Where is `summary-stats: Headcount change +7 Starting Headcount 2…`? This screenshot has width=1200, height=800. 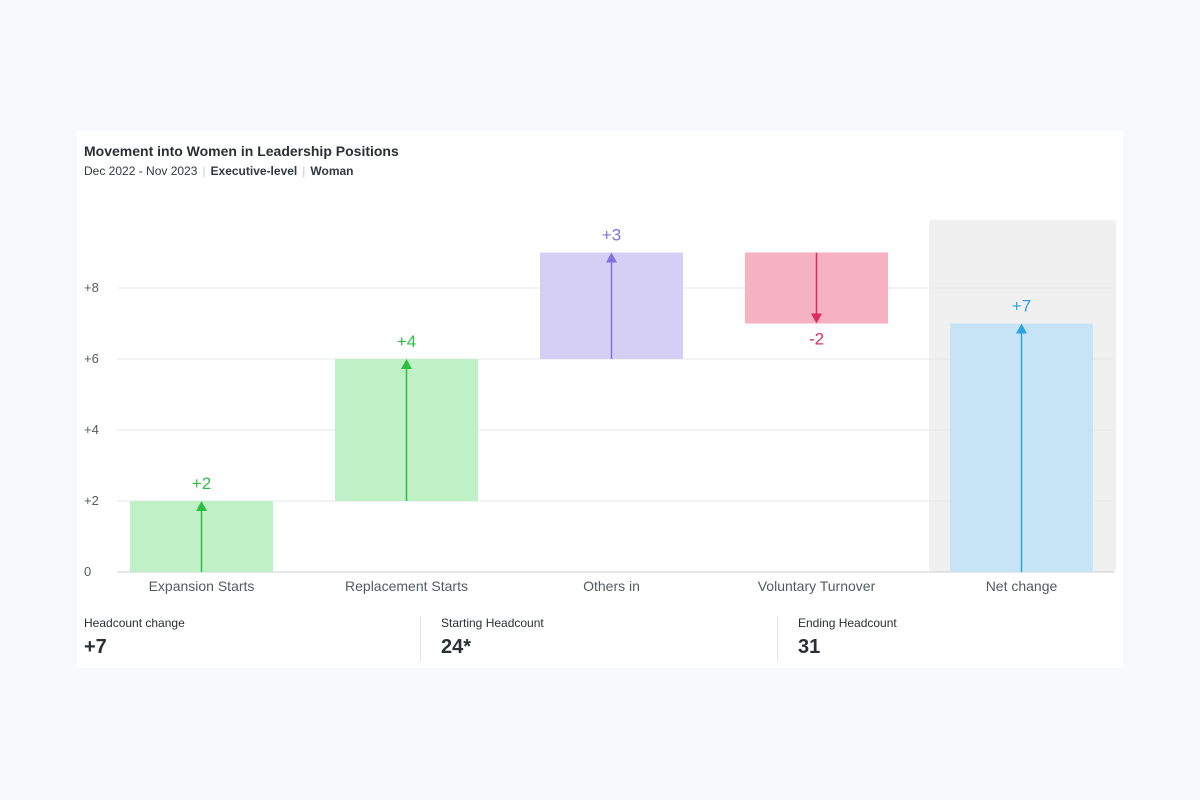
summary-stats: Headcount change +7 Starting Headcount 2… is located at coordinates (600, 636).